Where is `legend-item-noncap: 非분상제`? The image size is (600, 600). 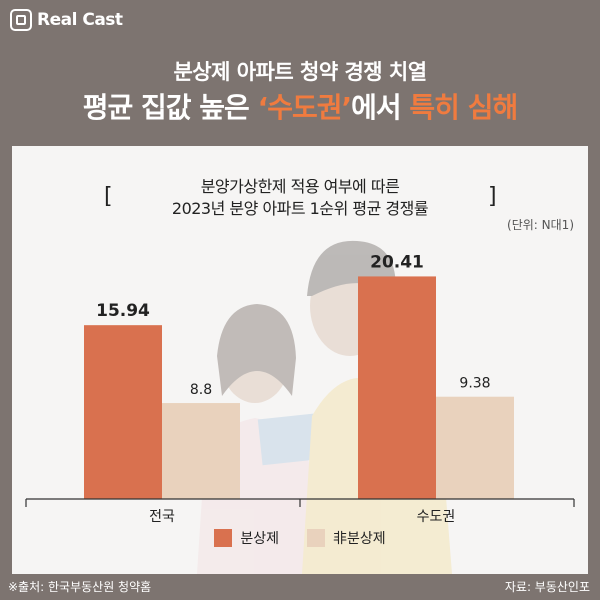
legend-item-noncap: 非분상제 is located at coordinates (346, 538).